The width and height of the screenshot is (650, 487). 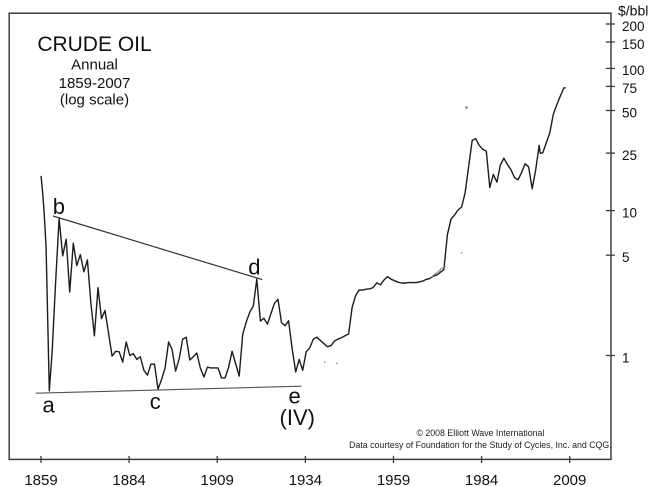 What do you see at coordinates (128, 479) in the screenshot?
I see `svg-text: 1884` at bounding box center [128, 479].